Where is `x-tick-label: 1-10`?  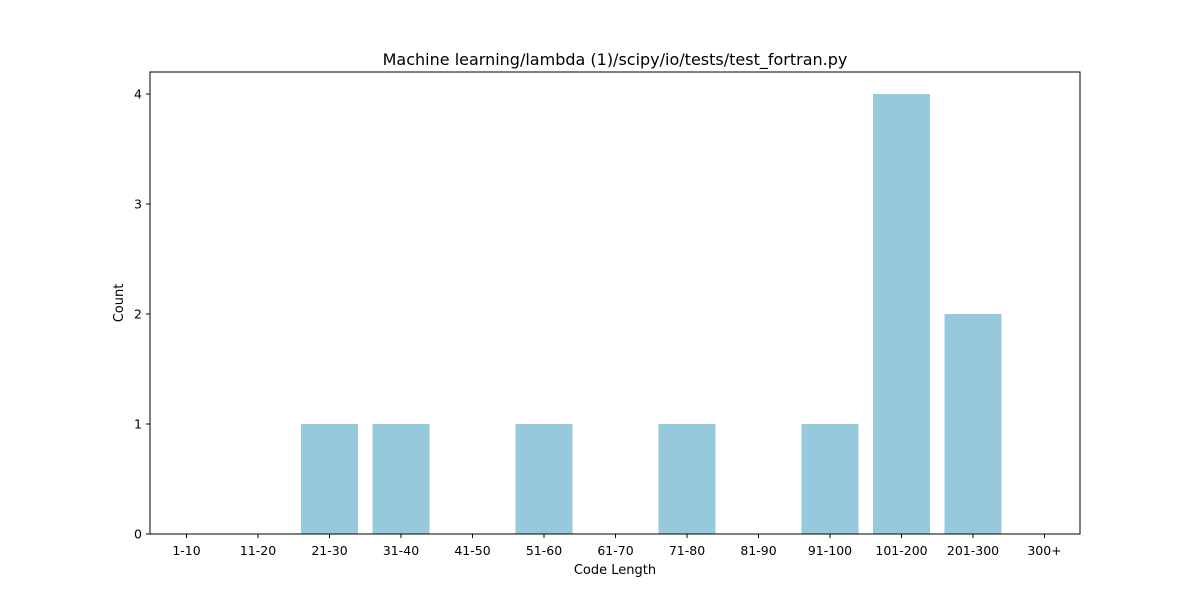
x-tick-label: 1-10 is located at coordinates (186, 550).